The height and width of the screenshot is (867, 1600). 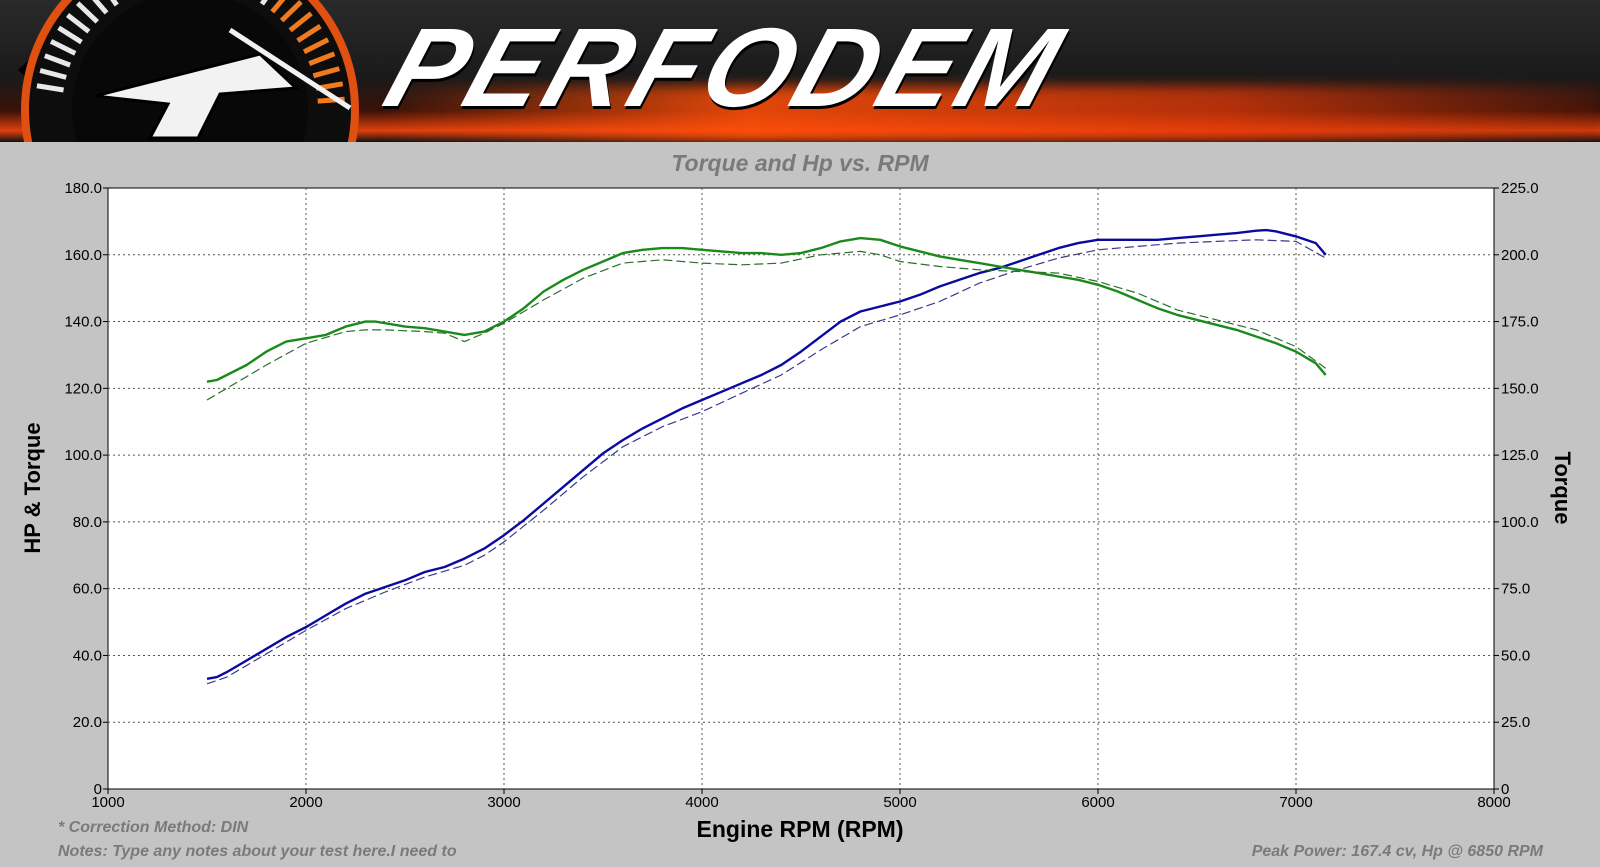 What do you see at coordinates (305, 802) in the screenshot?
I see `x-tick-label: 2000` at bounding box center [305, 802].